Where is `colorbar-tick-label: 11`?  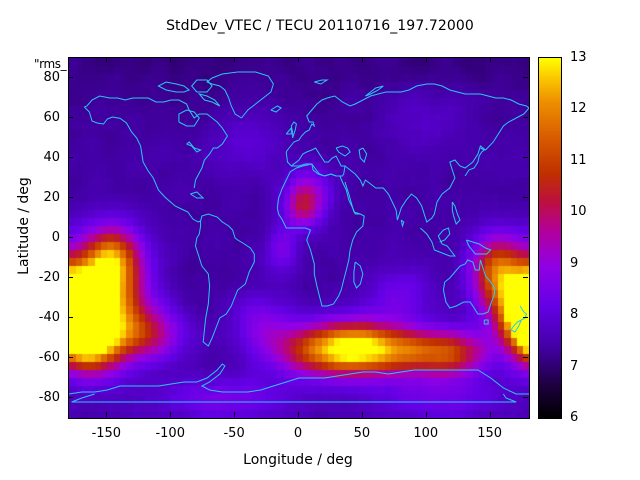
colorbar-tick-label: 11 is located at coordinates (578, 160).